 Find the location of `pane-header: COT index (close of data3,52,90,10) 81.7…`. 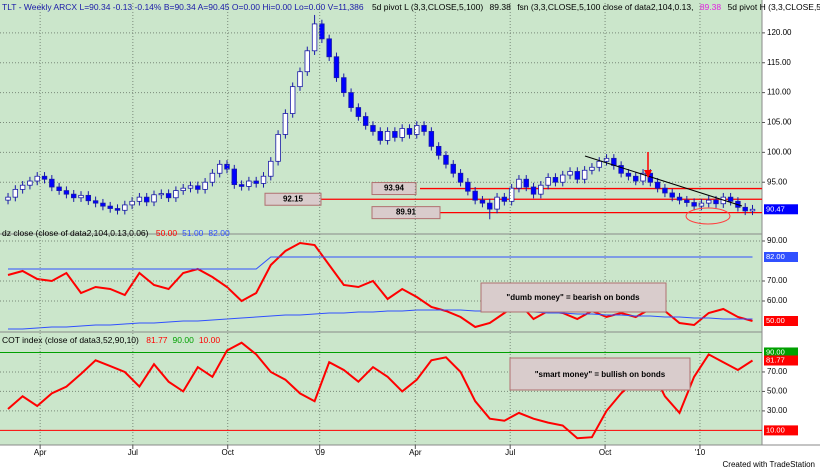

pane-header: COT index (close of data3,52,90,10) 81.7… is located at coordinates (111, 340).